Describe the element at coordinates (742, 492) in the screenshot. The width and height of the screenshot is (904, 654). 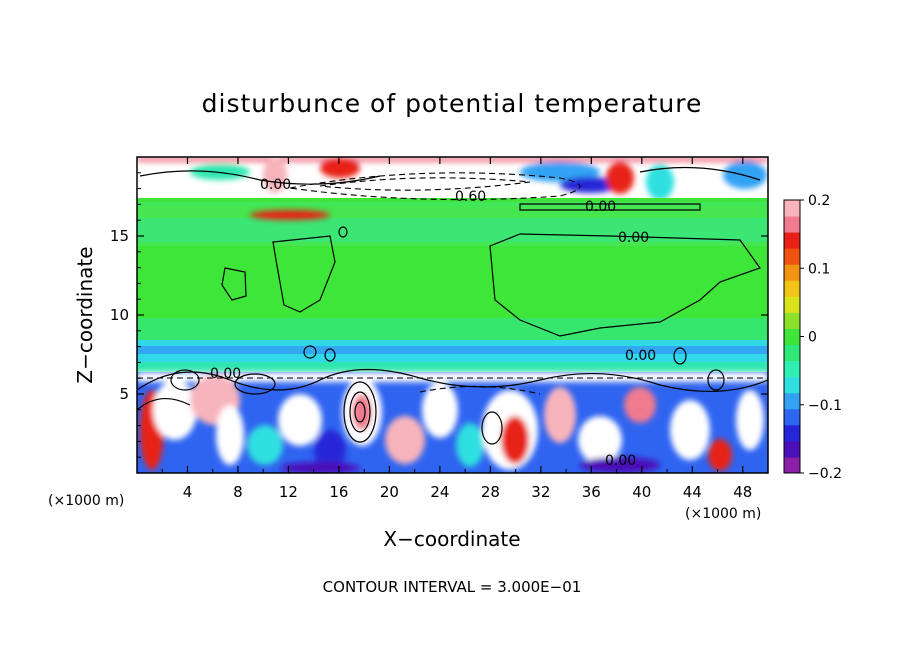
I see `x-tick-label: 48` at that location.